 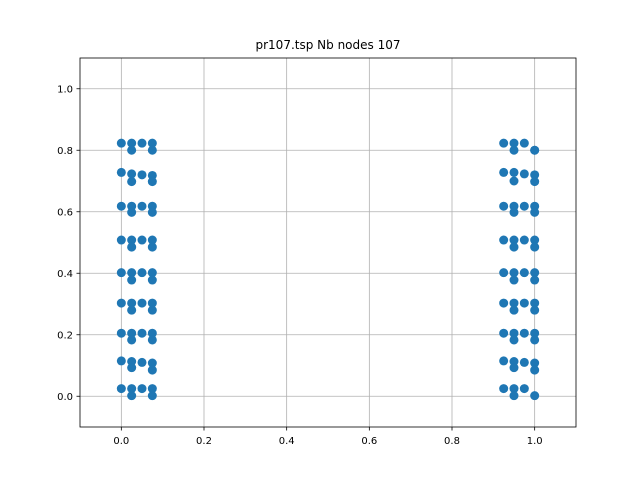 What do you see at coordinates (65, 397) in the screenshot?
I see `y-tick-label: 0.0` at bounding box center [65, 397].